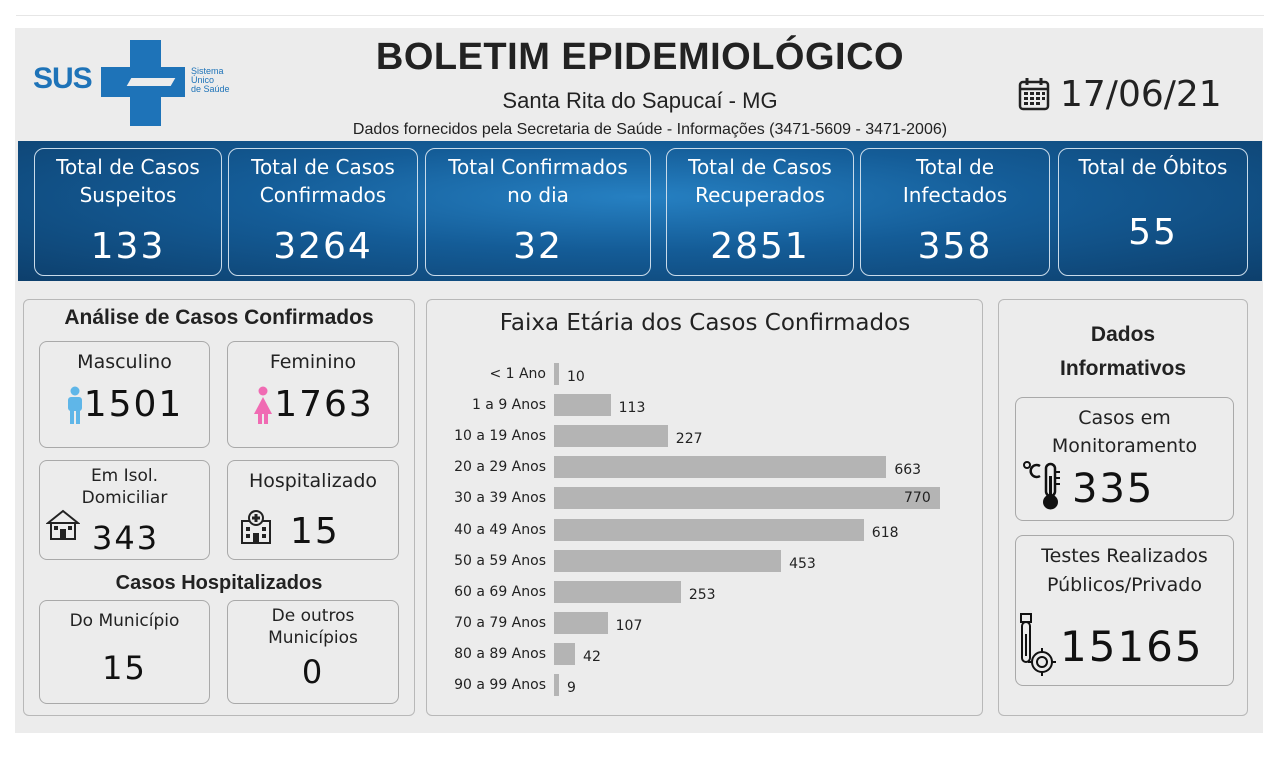  Describe the element at coordinates (500, 560) in the screenshot. I see `age-category-label: 50 a 59 Anos` at that location.